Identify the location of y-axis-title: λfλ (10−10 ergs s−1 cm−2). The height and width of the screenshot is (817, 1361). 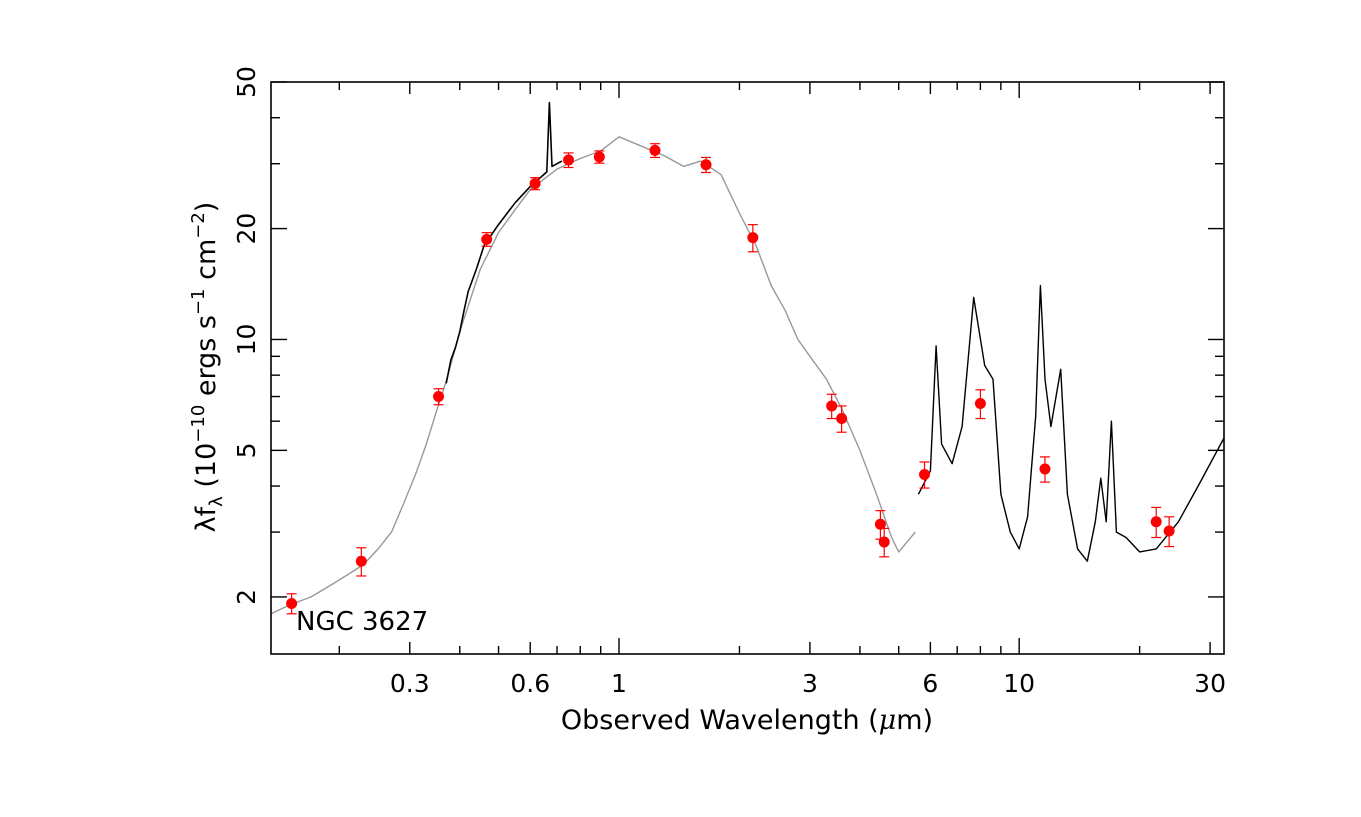
(207, 367).